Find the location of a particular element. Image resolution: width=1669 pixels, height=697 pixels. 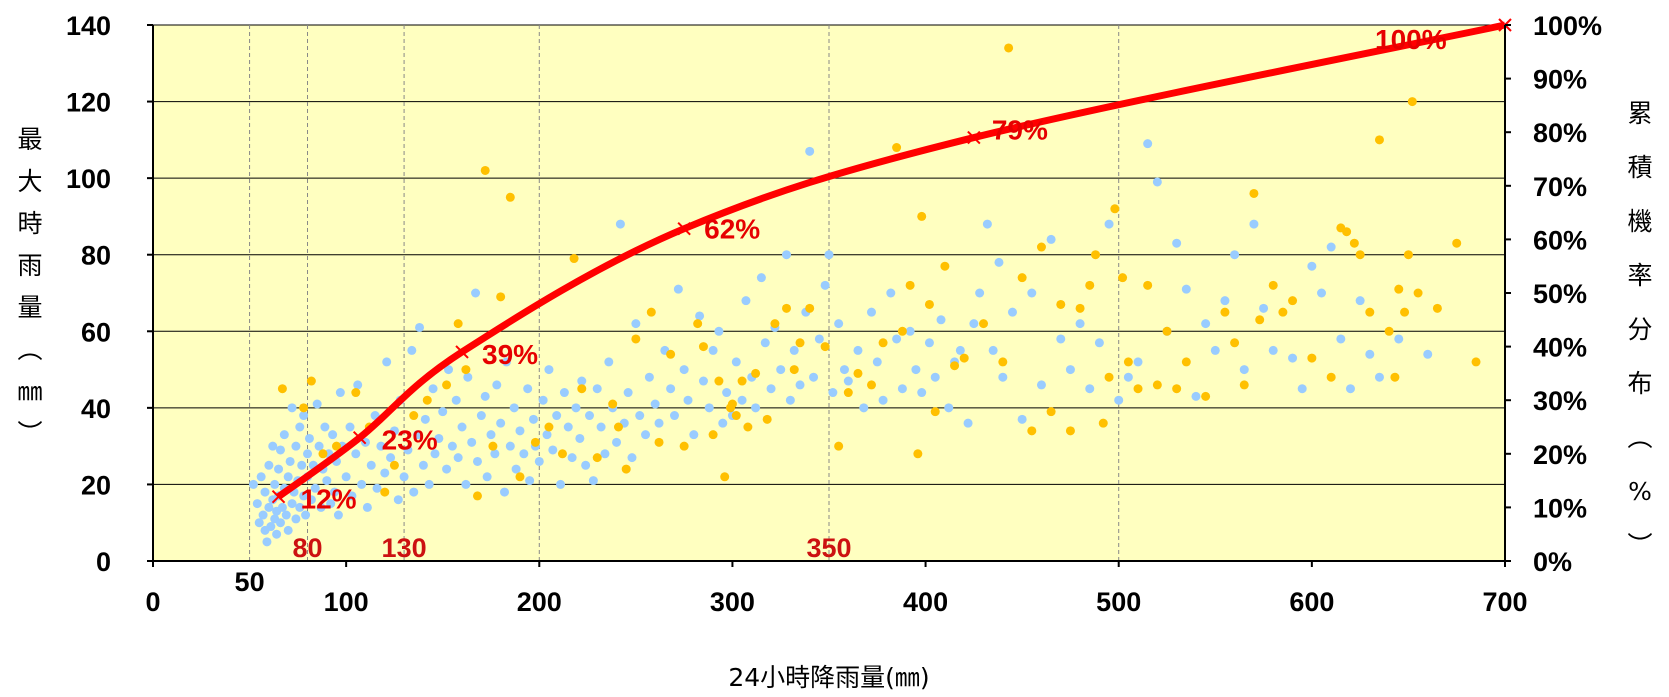

y-title-right-char: 累 is located at coordinates (1639, 113).